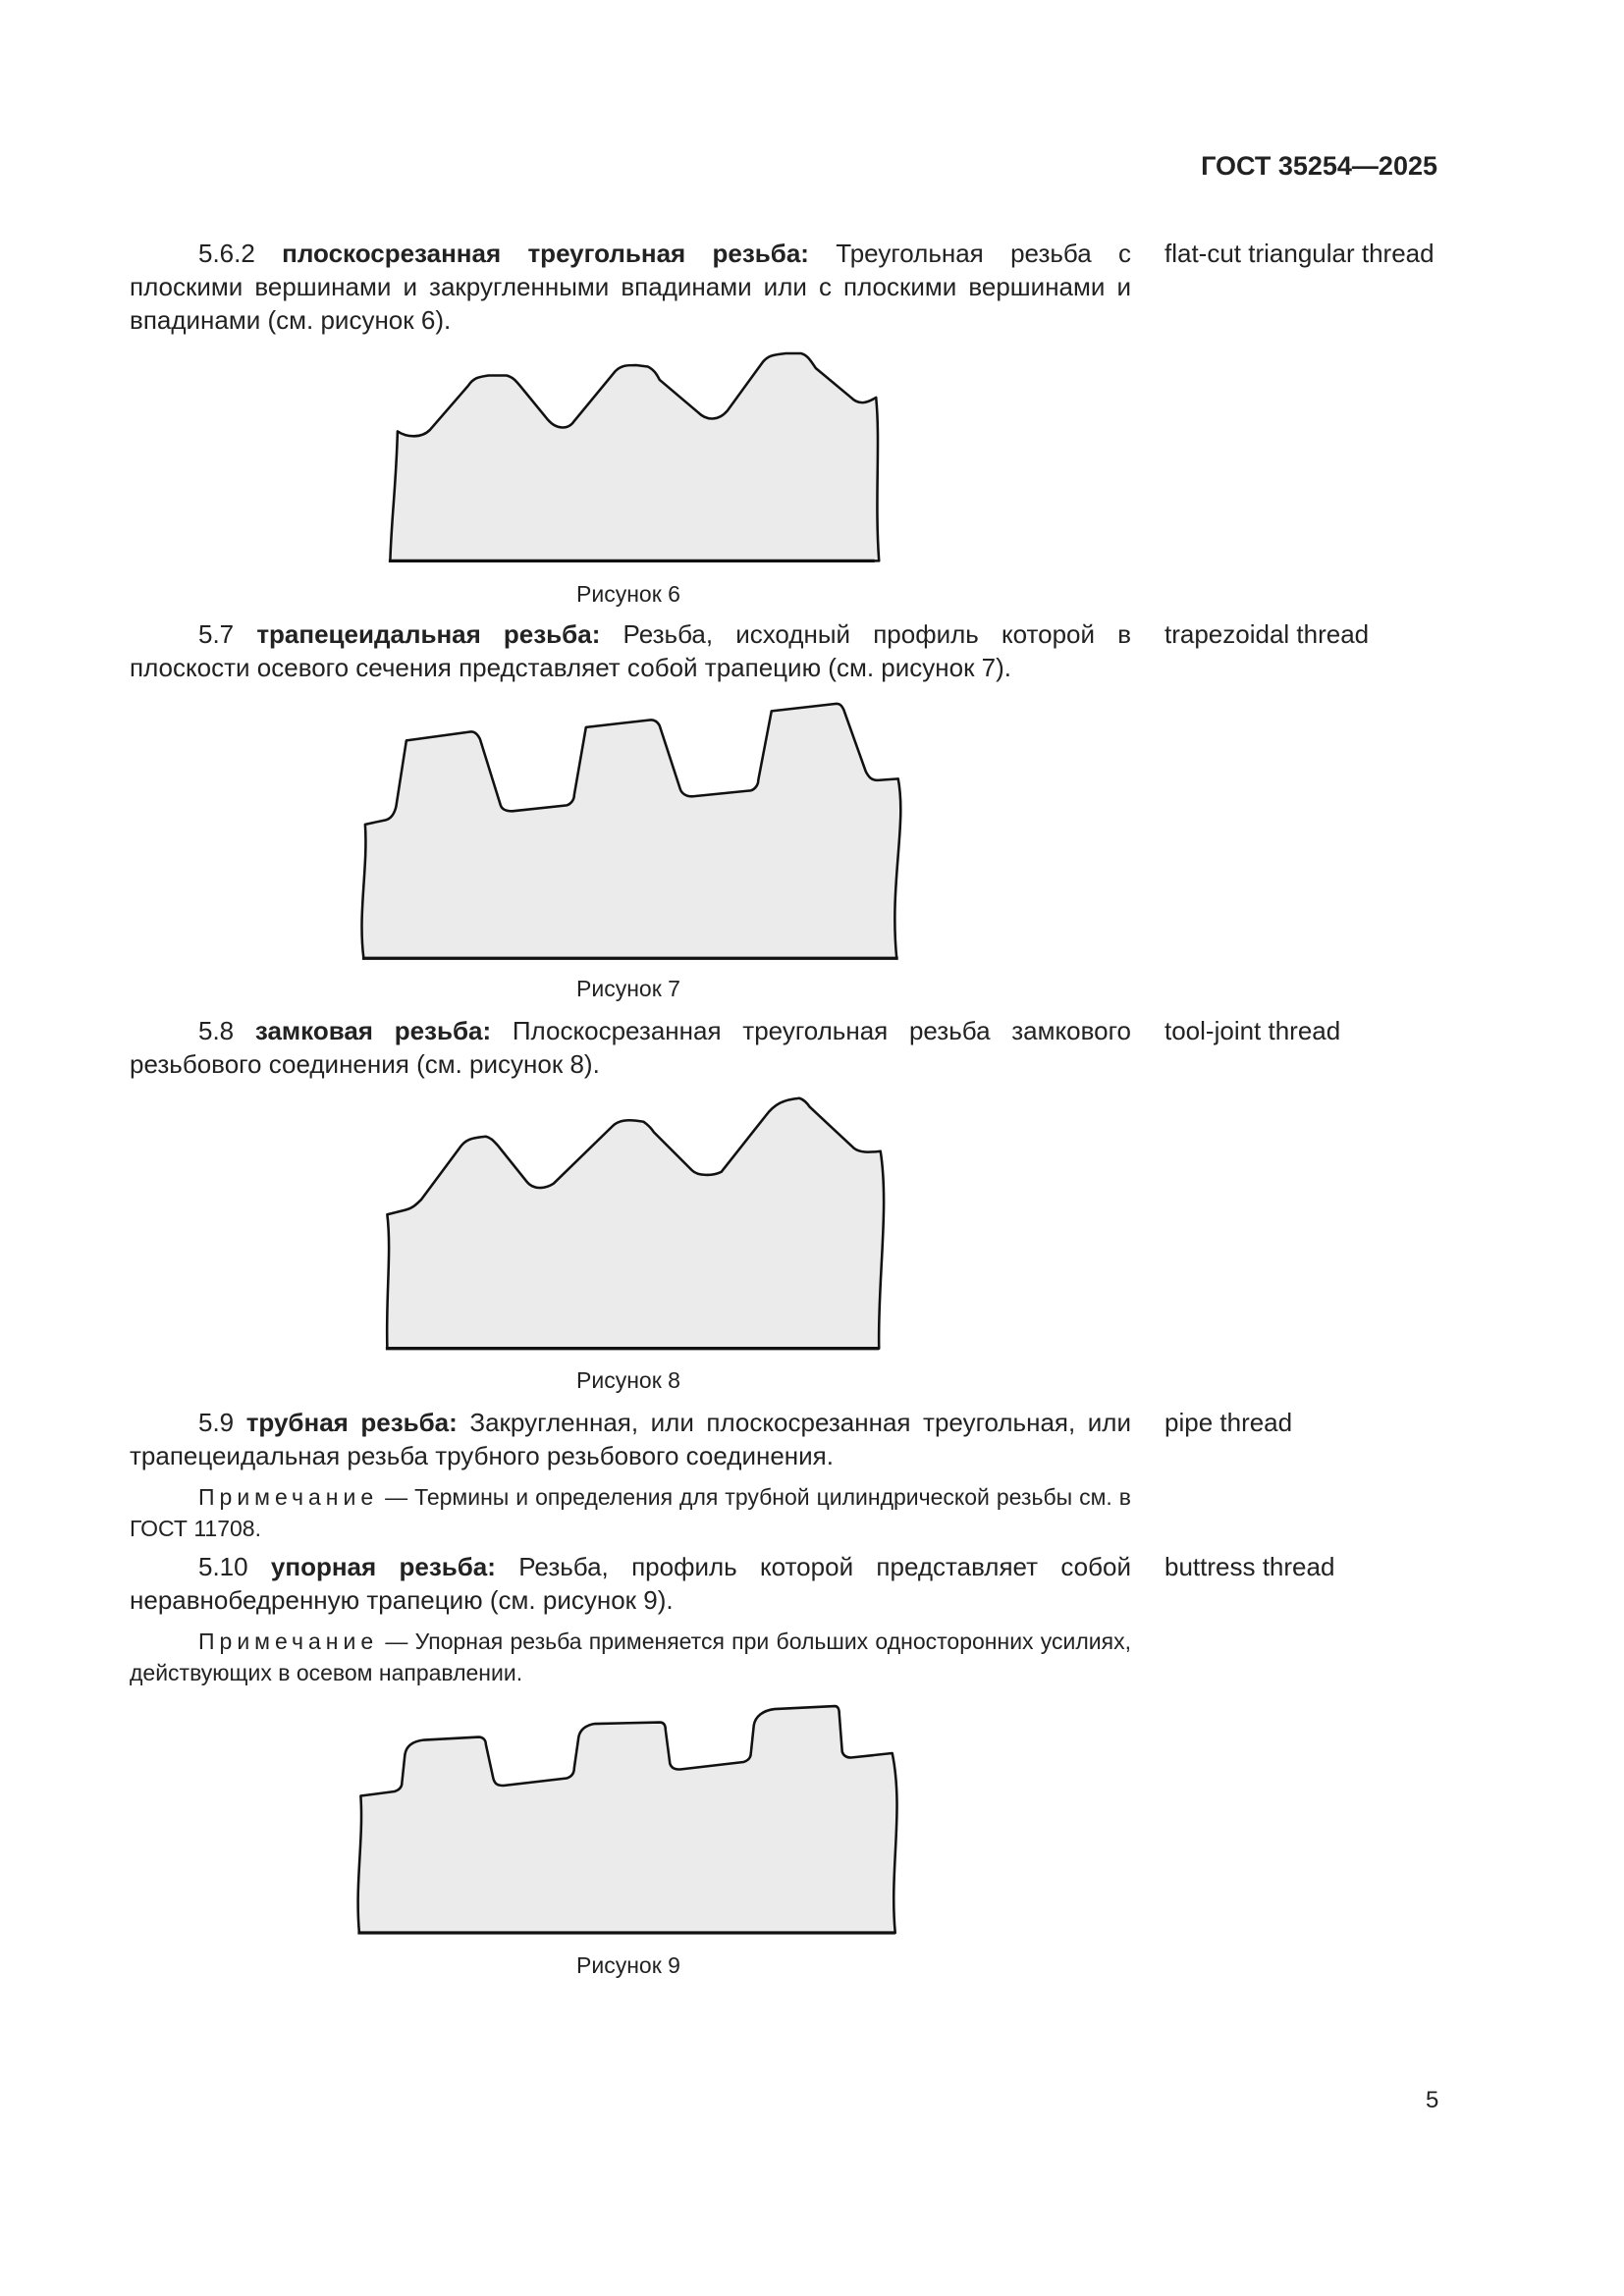 The image size is (1624, 2296). What do you see at coordinates (383, 1567) in the screenshot?
I see `term-ru: упорная резьба:` at bounding box center [383, 1567].